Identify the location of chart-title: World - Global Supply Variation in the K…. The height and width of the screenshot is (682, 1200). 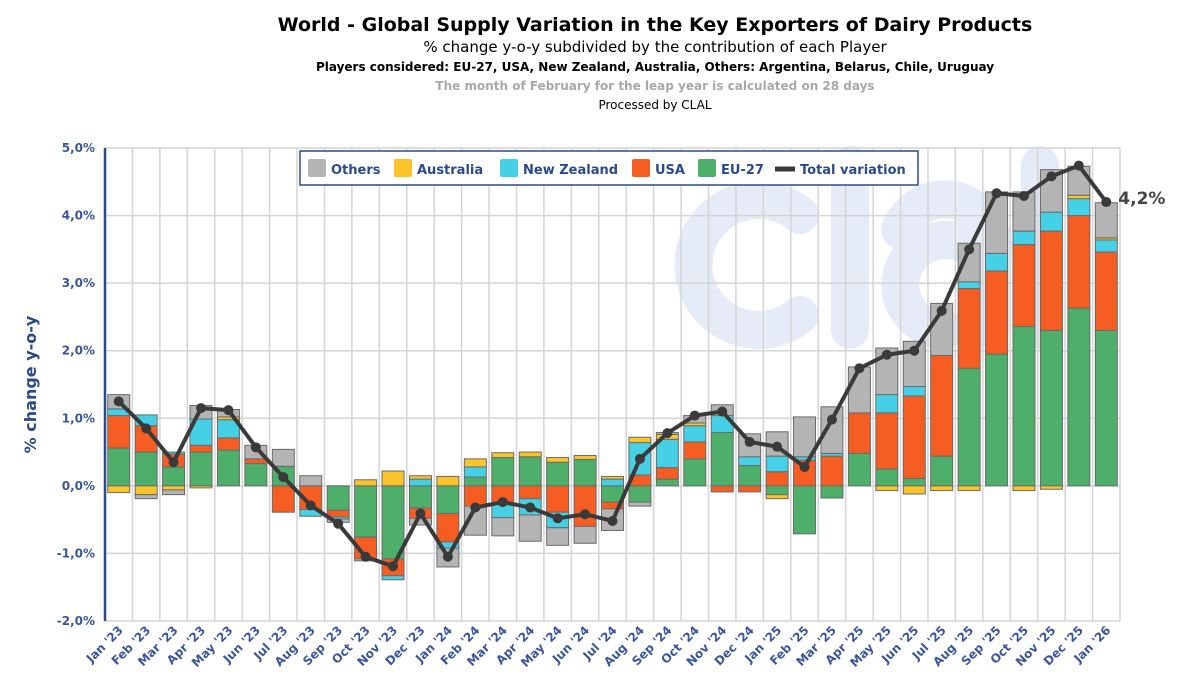
(655, 25).